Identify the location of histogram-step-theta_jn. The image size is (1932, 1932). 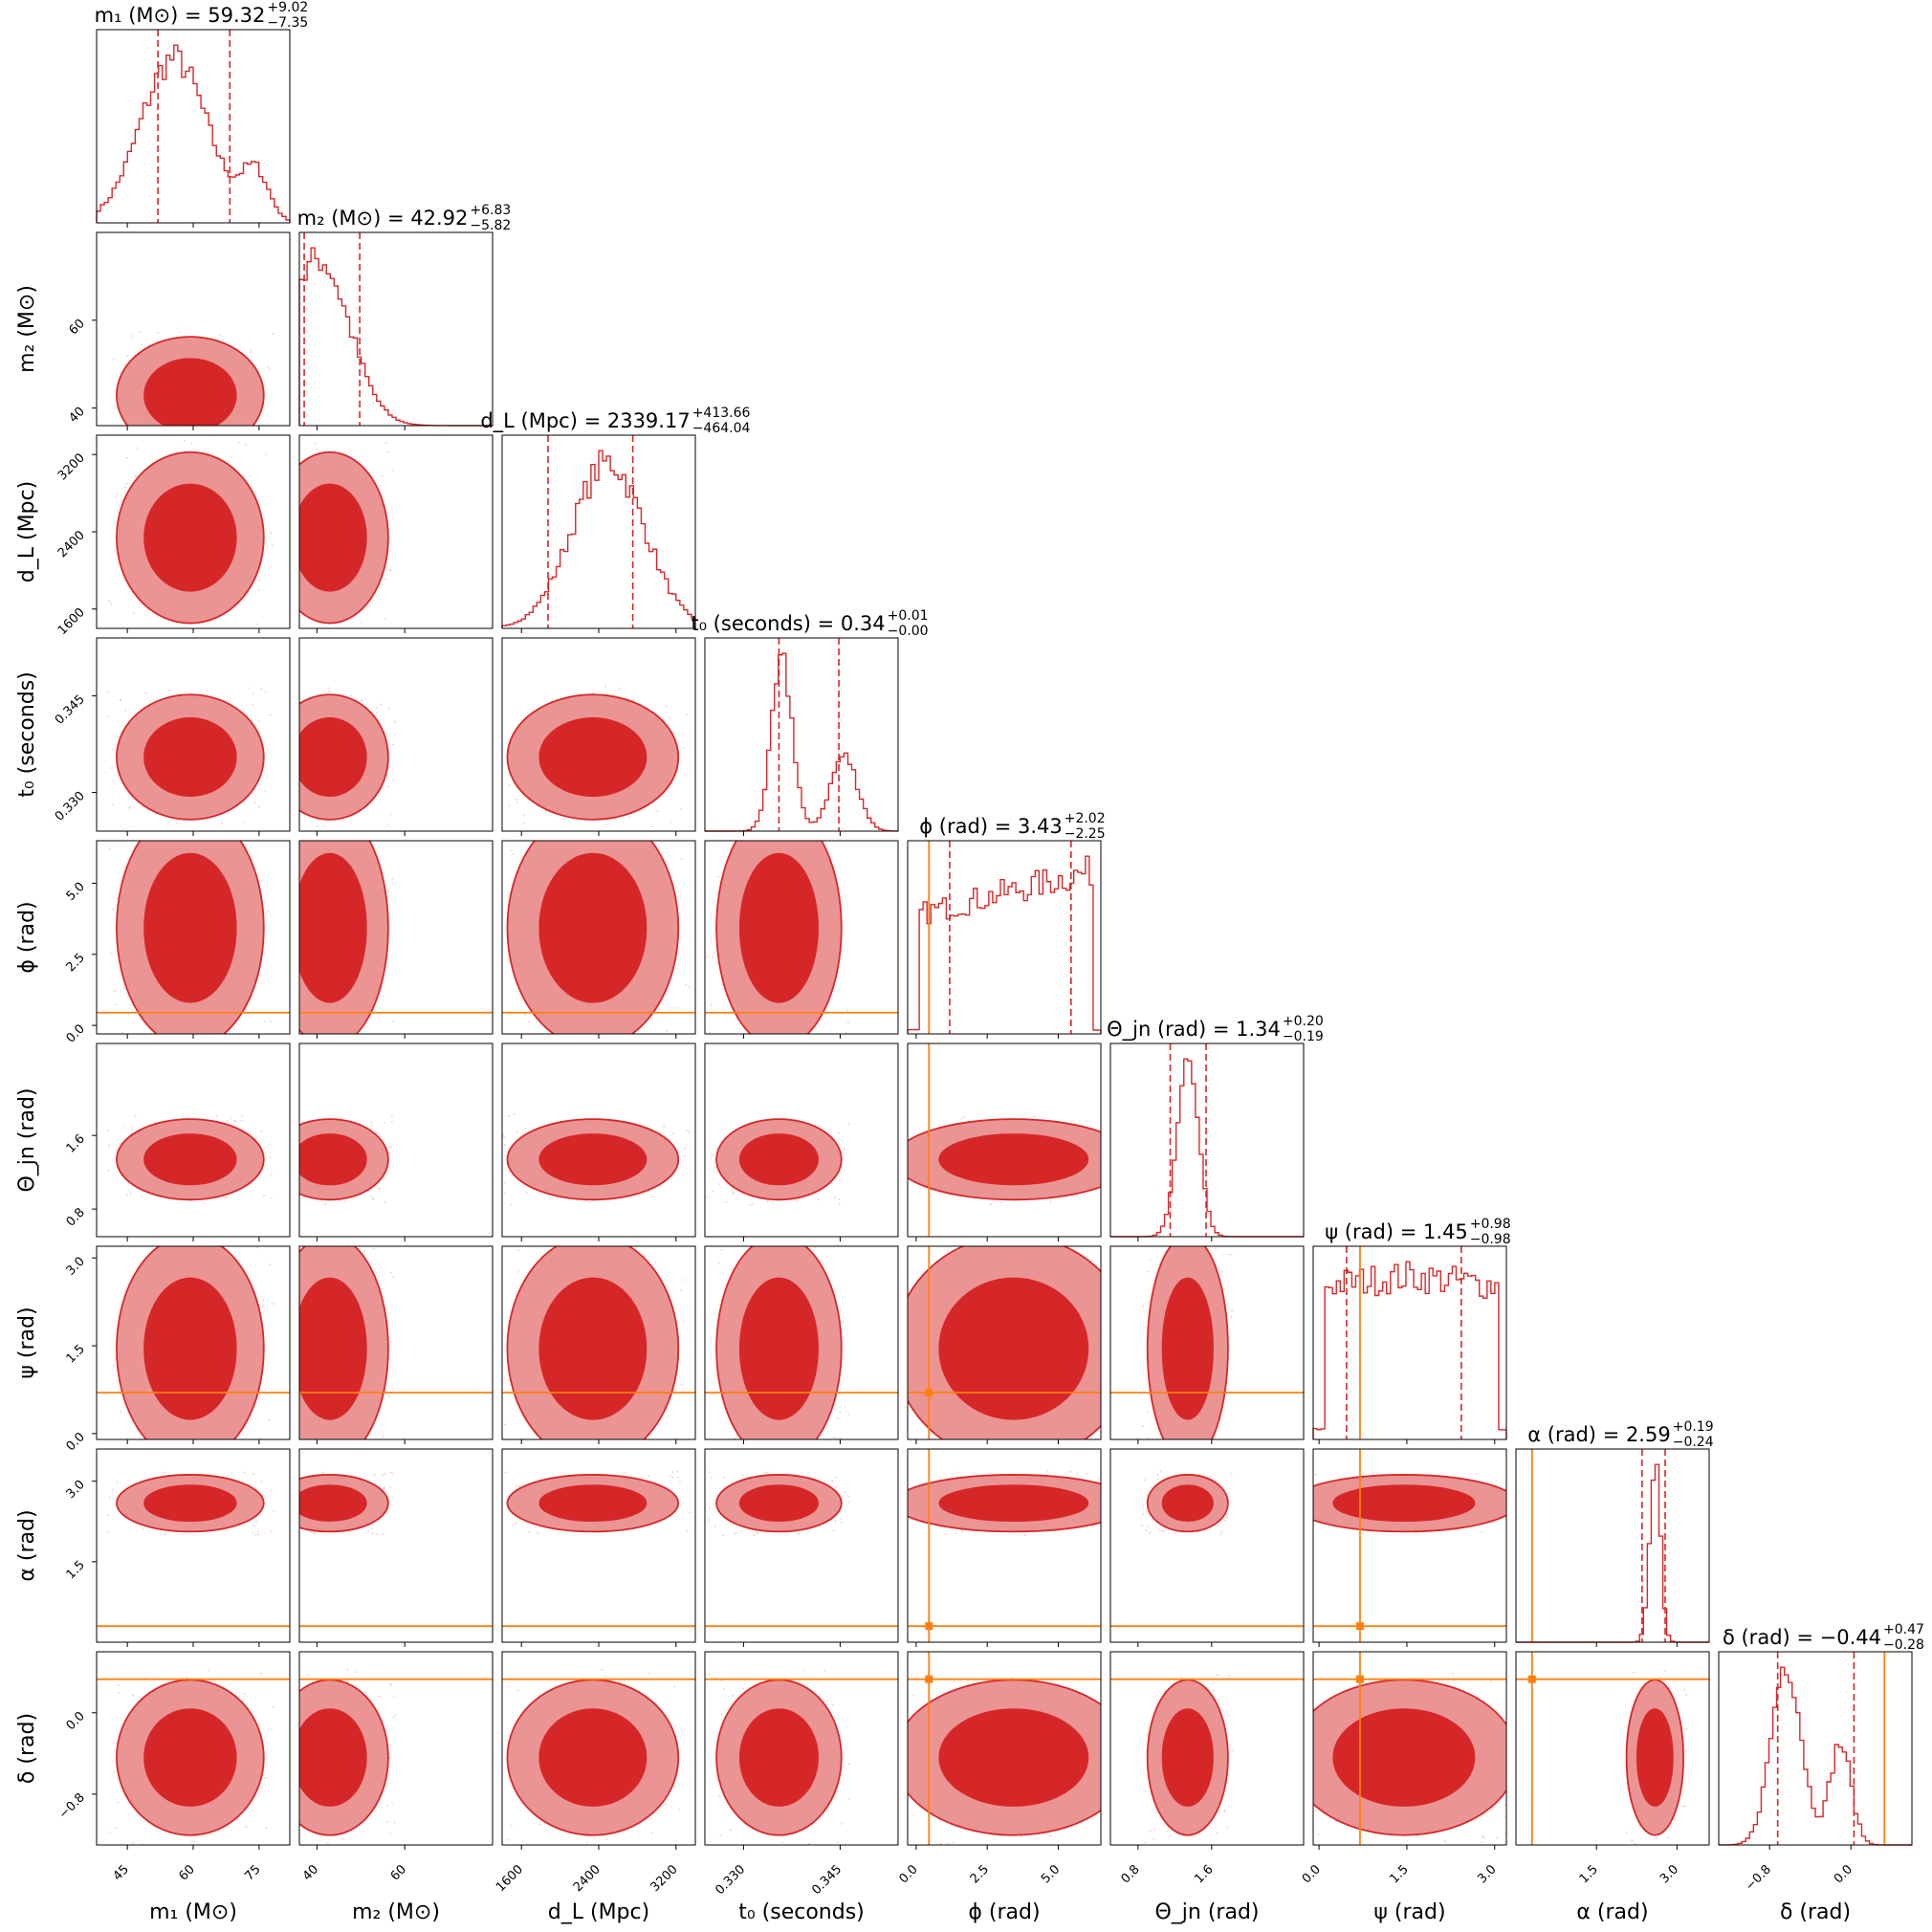
(1207, 1148).